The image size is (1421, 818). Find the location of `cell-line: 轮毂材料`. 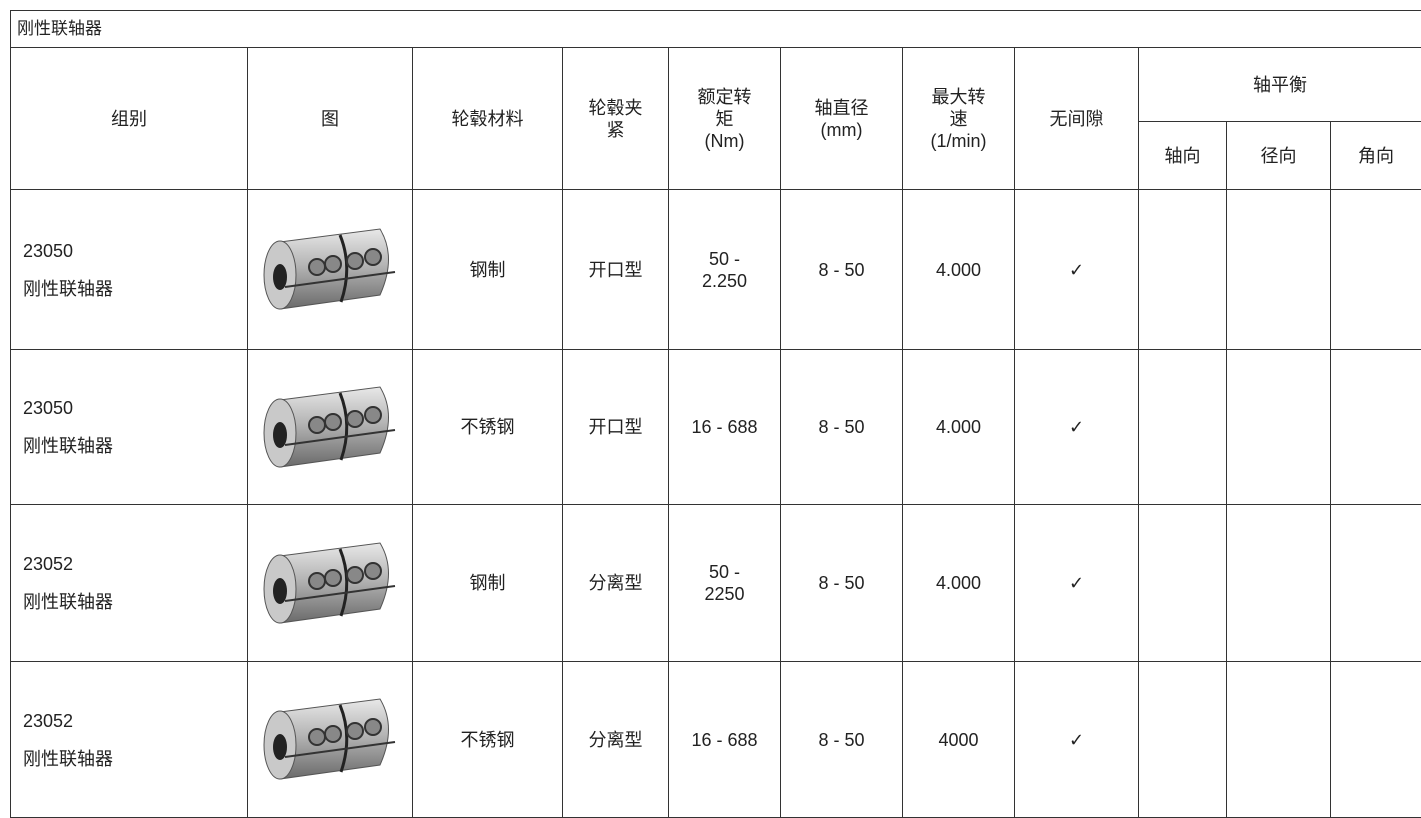

cell-line: 轮毂材料 is located at coordinates (487, 118).